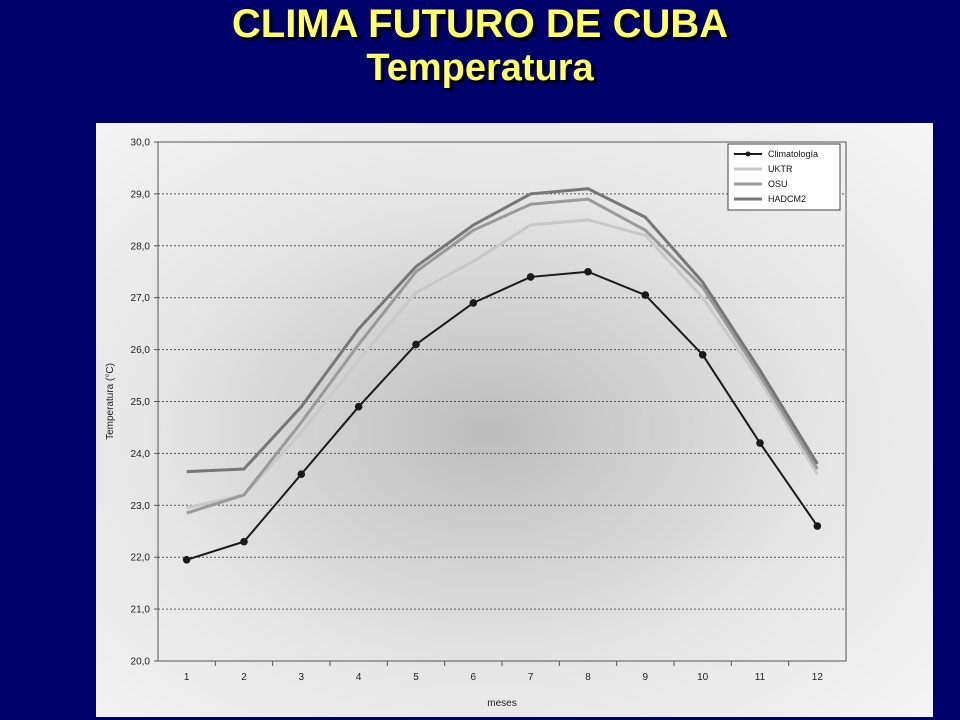  I want to click on y-tick-label: 29,0, so click(141, 194).